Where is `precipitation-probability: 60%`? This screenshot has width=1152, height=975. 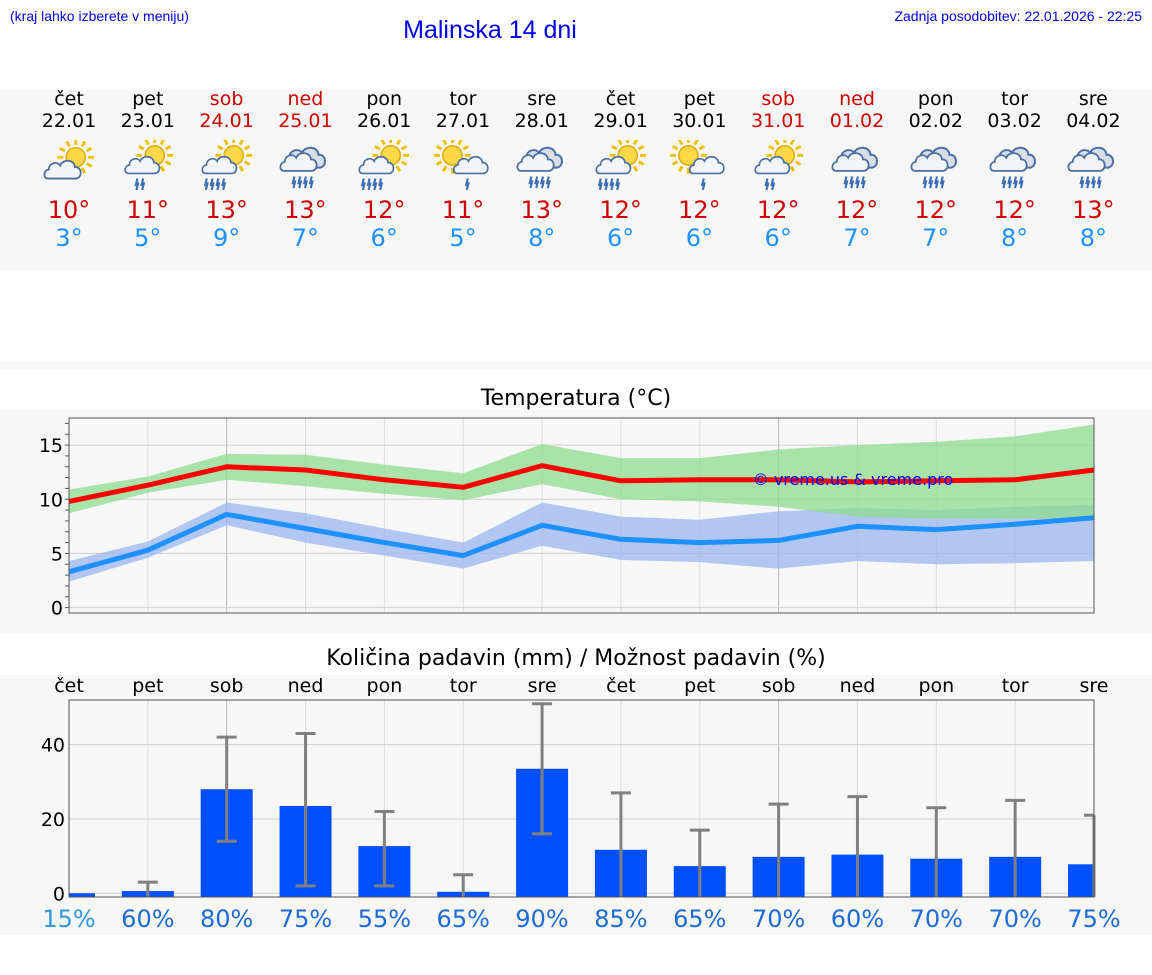 precipitation-probability: 60% is located at coordinates (147, 919).